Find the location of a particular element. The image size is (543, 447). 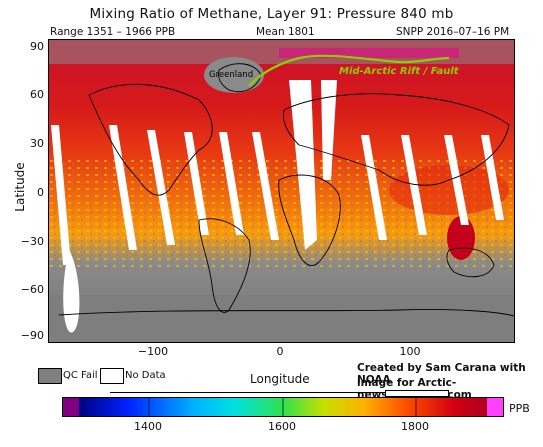

mid-arctic-rift-line is located at coordinates (349, 70).